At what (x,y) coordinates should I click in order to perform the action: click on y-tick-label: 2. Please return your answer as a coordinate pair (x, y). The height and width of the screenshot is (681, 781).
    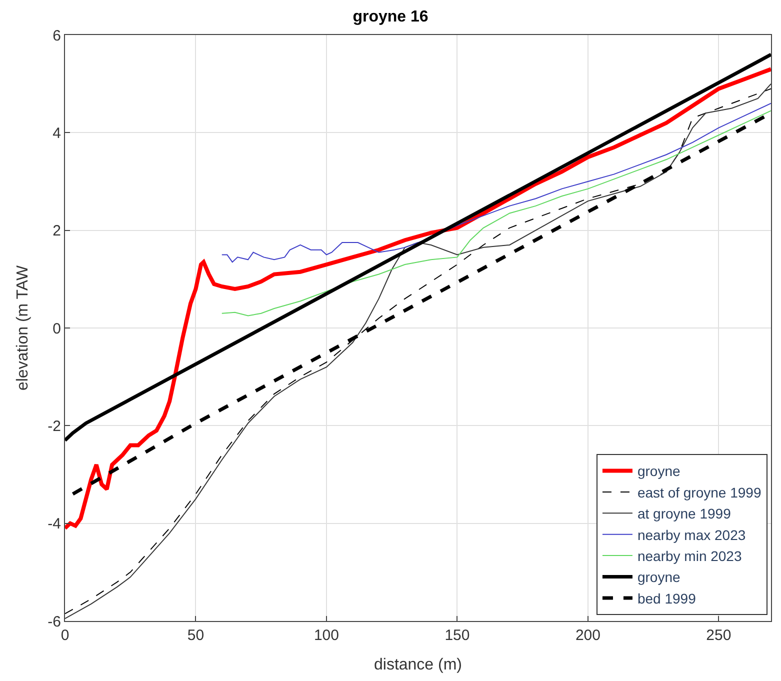
    Looking at the image, I should click on (56, 231).